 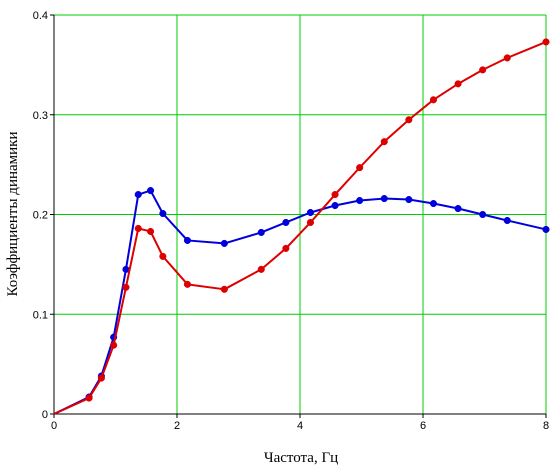 I want to click on x-tick-label: 2, so click(x=177, y=426).